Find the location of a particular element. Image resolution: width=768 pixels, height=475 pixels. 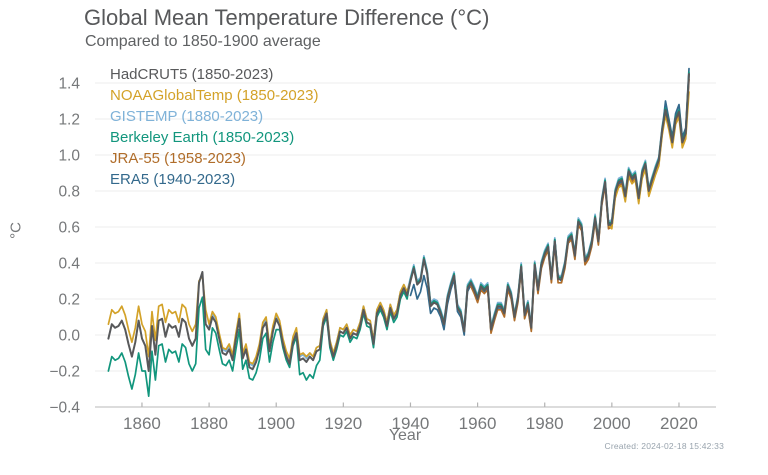

x-axis: 1860 1880 1900 1920 1940 1960 1980 2000 2020 is located at coordinates (405, 417).